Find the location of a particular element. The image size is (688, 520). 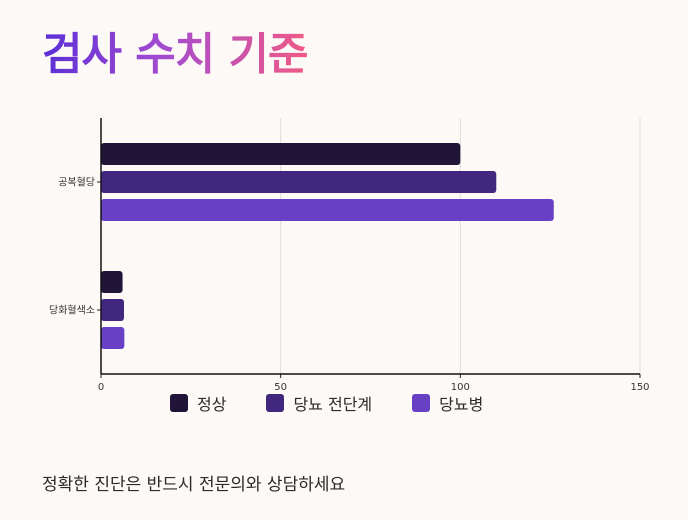

legend-label-diabetes: 당뇨병 is located at coordinates (461, 404).